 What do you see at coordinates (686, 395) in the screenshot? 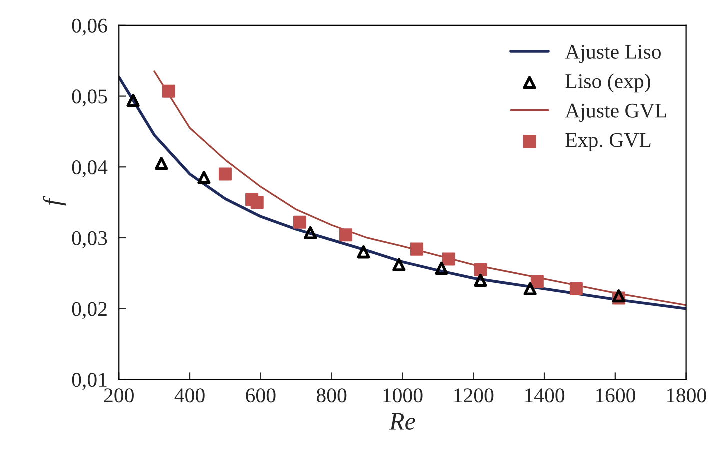
I see `x-tick-label: 1800` at bounding box center [686, 395].